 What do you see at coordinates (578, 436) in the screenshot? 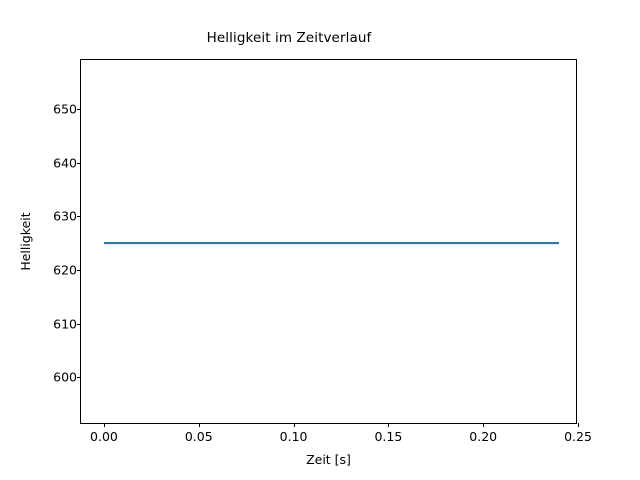
I see `x-tick-label: 0.25` at bounding box center [578, 436].